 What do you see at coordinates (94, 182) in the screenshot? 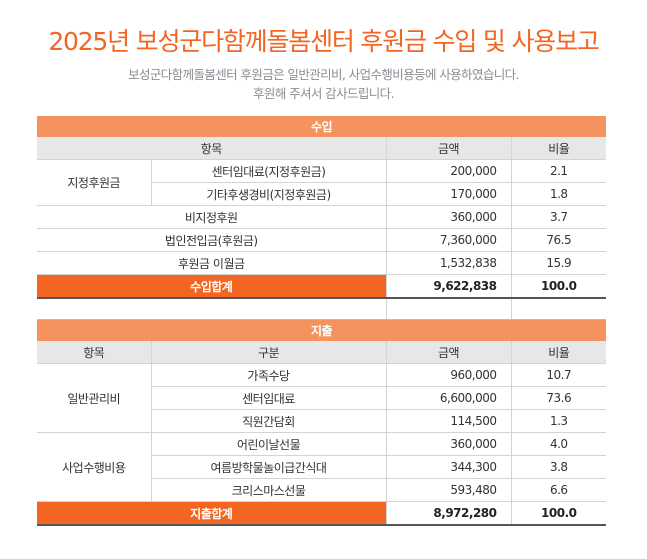
I see `designated-group-label: 지정후원금` at bounding box center [94, 182].